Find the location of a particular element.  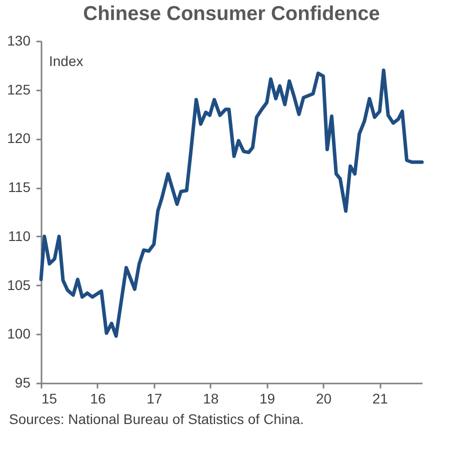

y-tick-label: 105 is located at coordinates (19, 284).